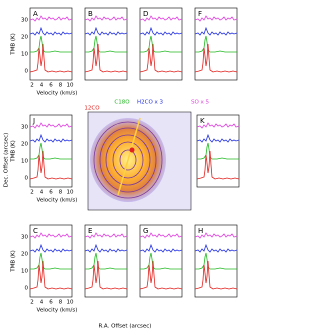 The height and width of the screenshot is (332, 320). I want to click on legend-entry: H2CO x 3, so click(150, 103).